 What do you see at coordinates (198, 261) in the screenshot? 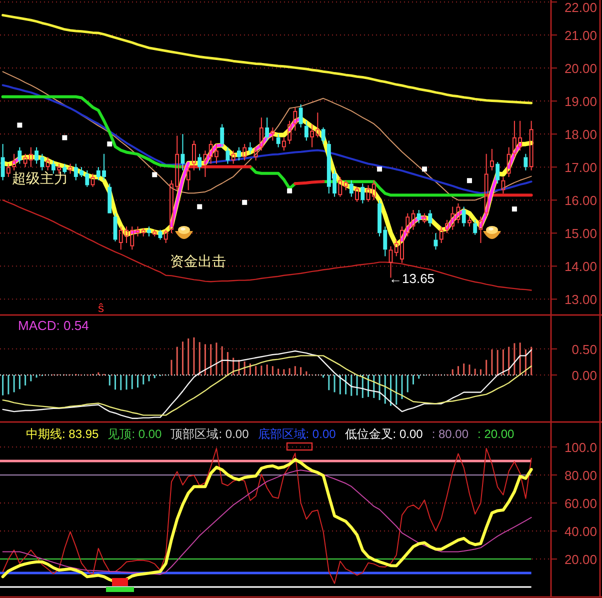
I see `annotation: 资金出击` at bounding box center [198, 261].